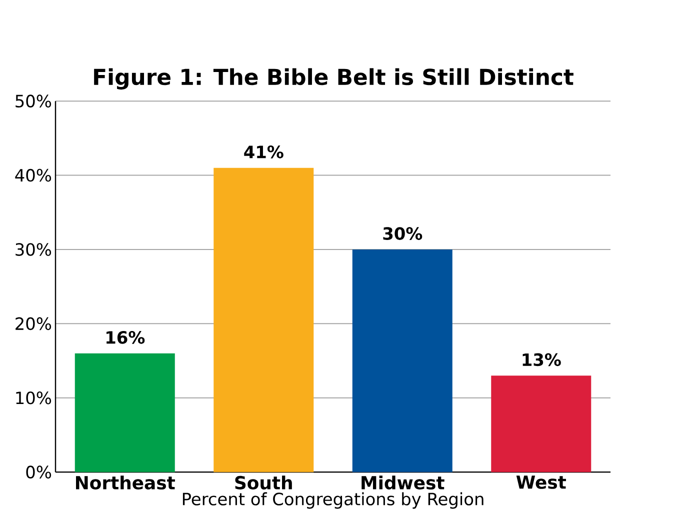 The height and width of the screenshot is (527, 673). What do you see at coordinates (125, 483) in the screenshot?
I see `x-tick-label: Northeast` at bounding box center [125, 483].